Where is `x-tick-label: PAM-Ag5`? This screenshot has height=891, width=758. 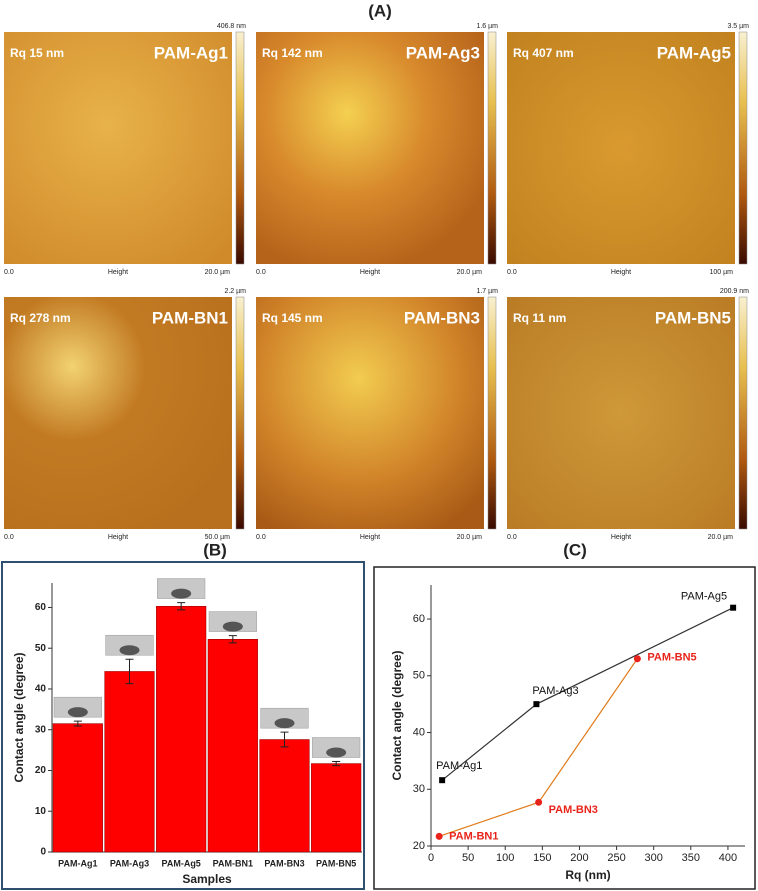
x-tick-label: PAM-Ag5 is located at coordinates (180, 863).